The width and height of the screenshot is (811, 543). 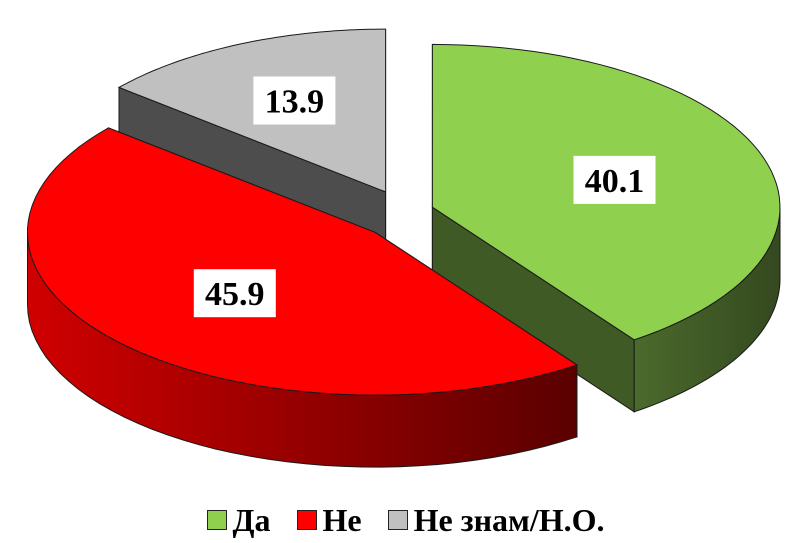 I want to click on data-label-text-no: 45.9, so click(x=235, y=294).